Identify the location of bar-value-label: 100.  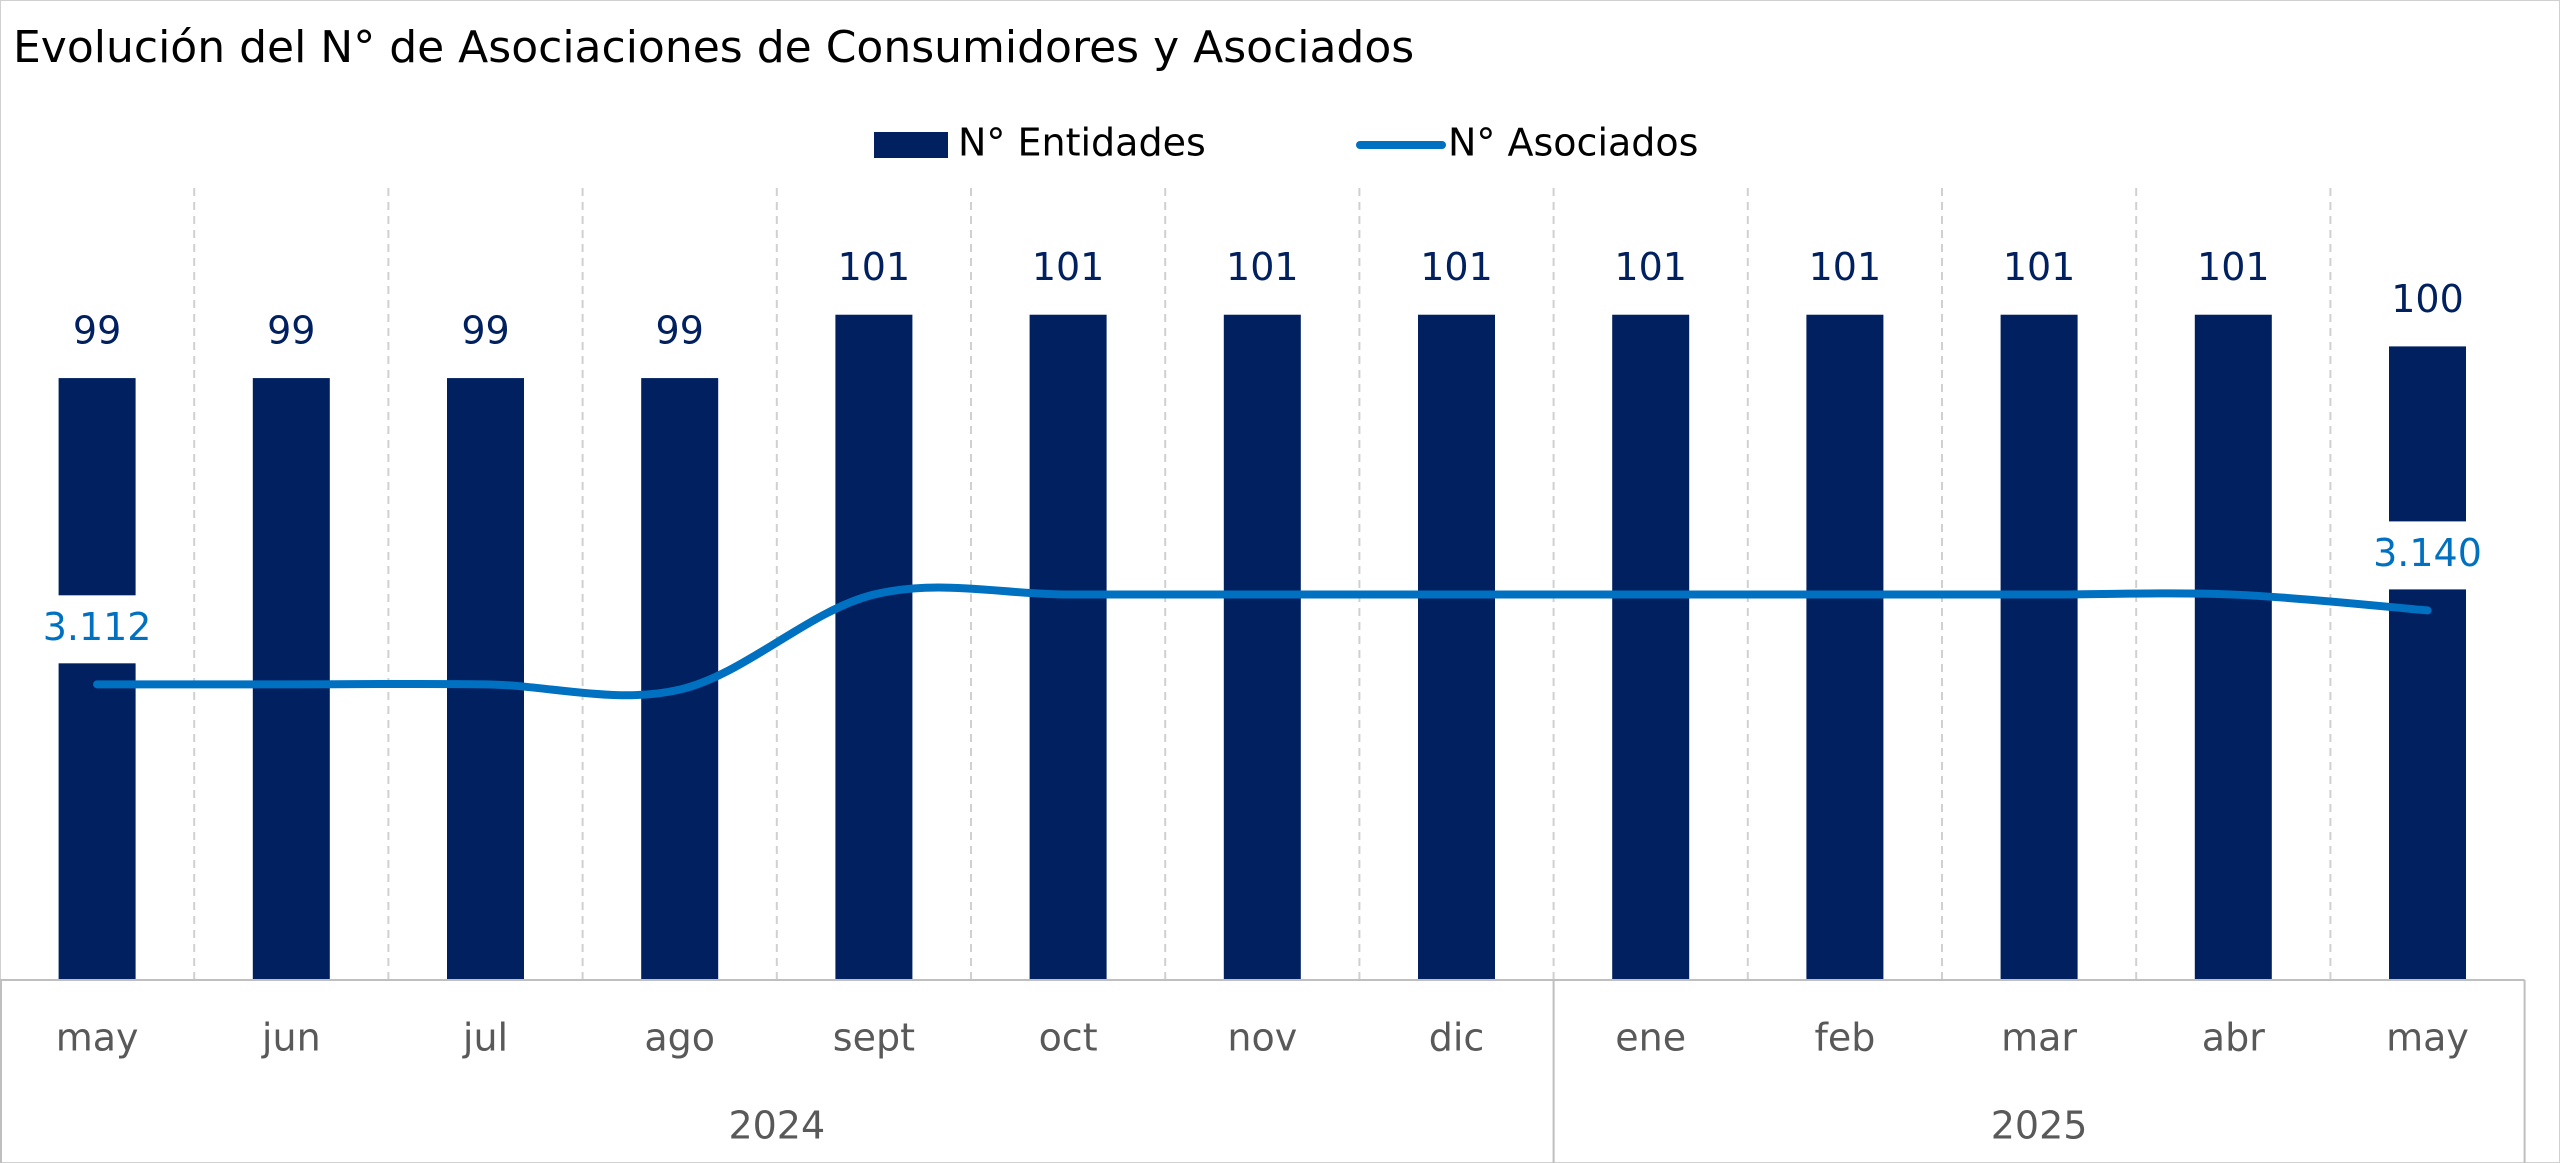
(2427, 299).